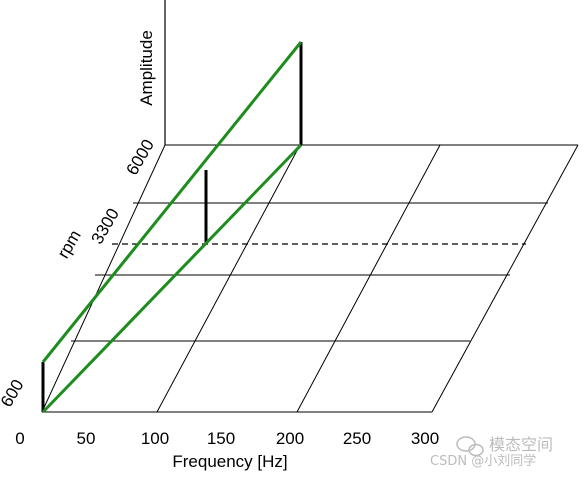 The height and width of the screenshot is (480, 584). I want to click on rpm-tick-label: 600, so click(14, 393).